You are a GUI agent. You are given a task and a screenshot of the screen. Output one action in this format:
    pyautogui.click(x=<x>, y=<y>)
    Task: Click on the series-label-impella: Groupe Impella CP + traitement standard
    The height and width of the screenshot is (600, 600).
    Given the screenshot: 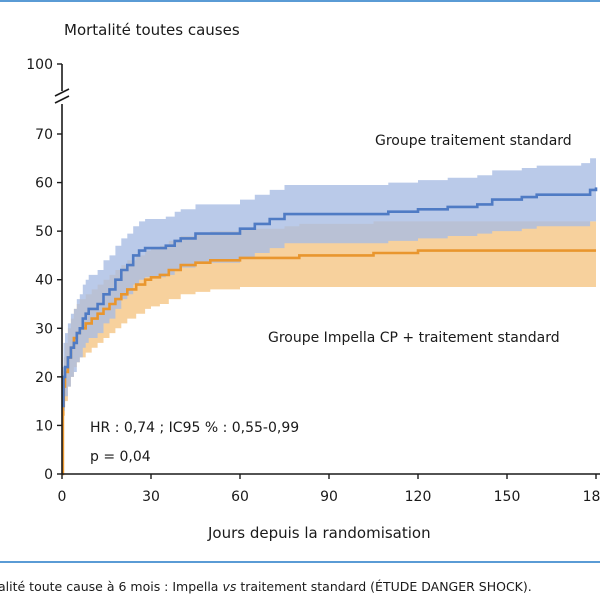 What is the action you would take?
    pyautogui.click(x=414, y=338)
    